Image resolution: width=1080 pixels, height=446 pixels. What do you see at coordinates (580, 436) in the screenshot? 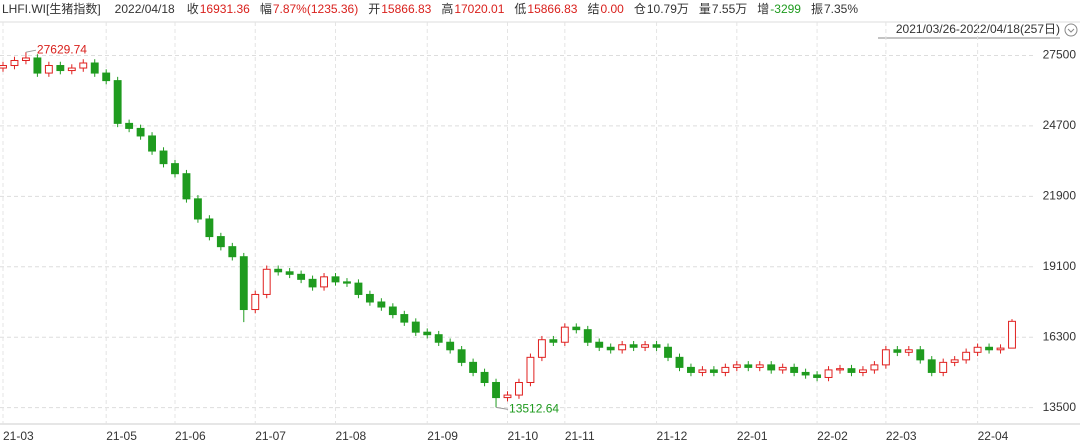
I see `x-tick-label: 21-11` at bounding box center [580, 436].